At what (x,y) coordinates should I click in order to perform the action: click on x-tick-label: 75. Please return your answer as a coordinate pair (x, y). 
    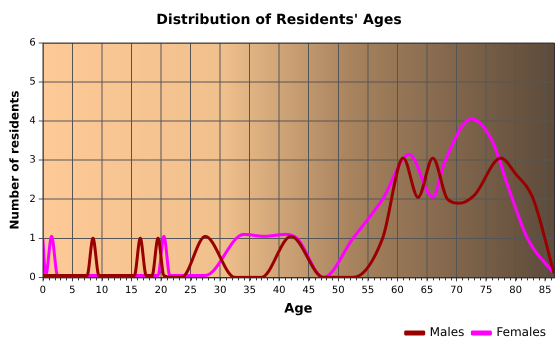
    Looking at the image, I should click on (486, 290).